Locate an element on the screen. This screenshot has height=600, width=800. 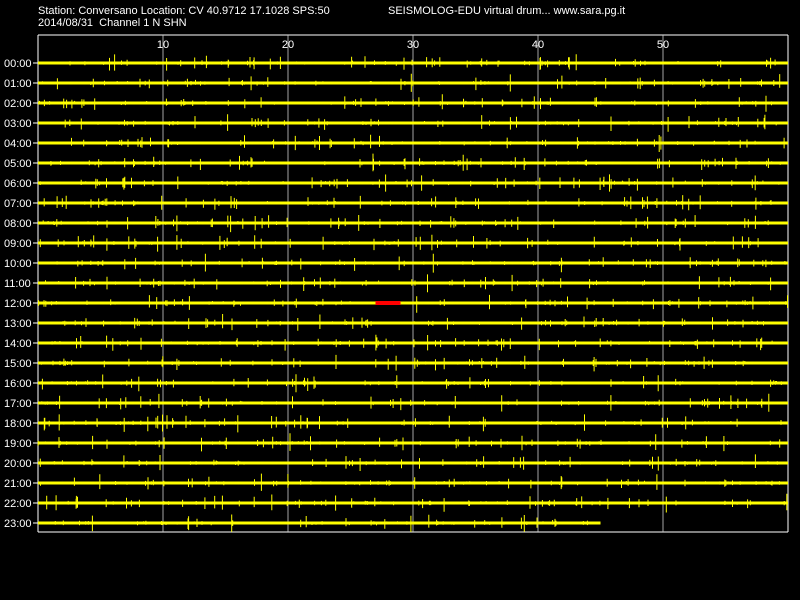
row-time-label: 01:00 is located at coordinates (18, 84).